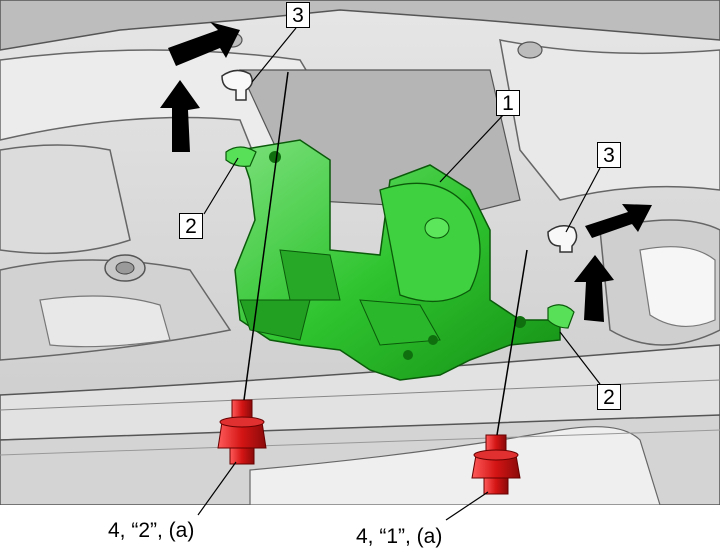 This screenshot has width=720, height=554. I want to click on callout-clip-left: 2, so click(191, 226).